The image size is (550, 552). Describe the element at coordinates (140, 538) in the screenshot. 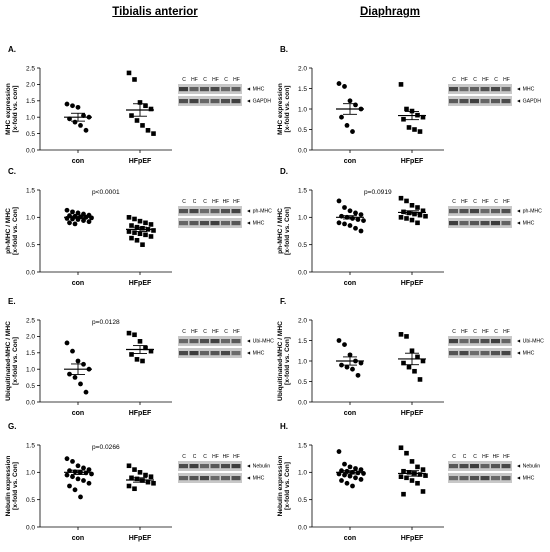

I see `category-label: HFpEF` at that location.